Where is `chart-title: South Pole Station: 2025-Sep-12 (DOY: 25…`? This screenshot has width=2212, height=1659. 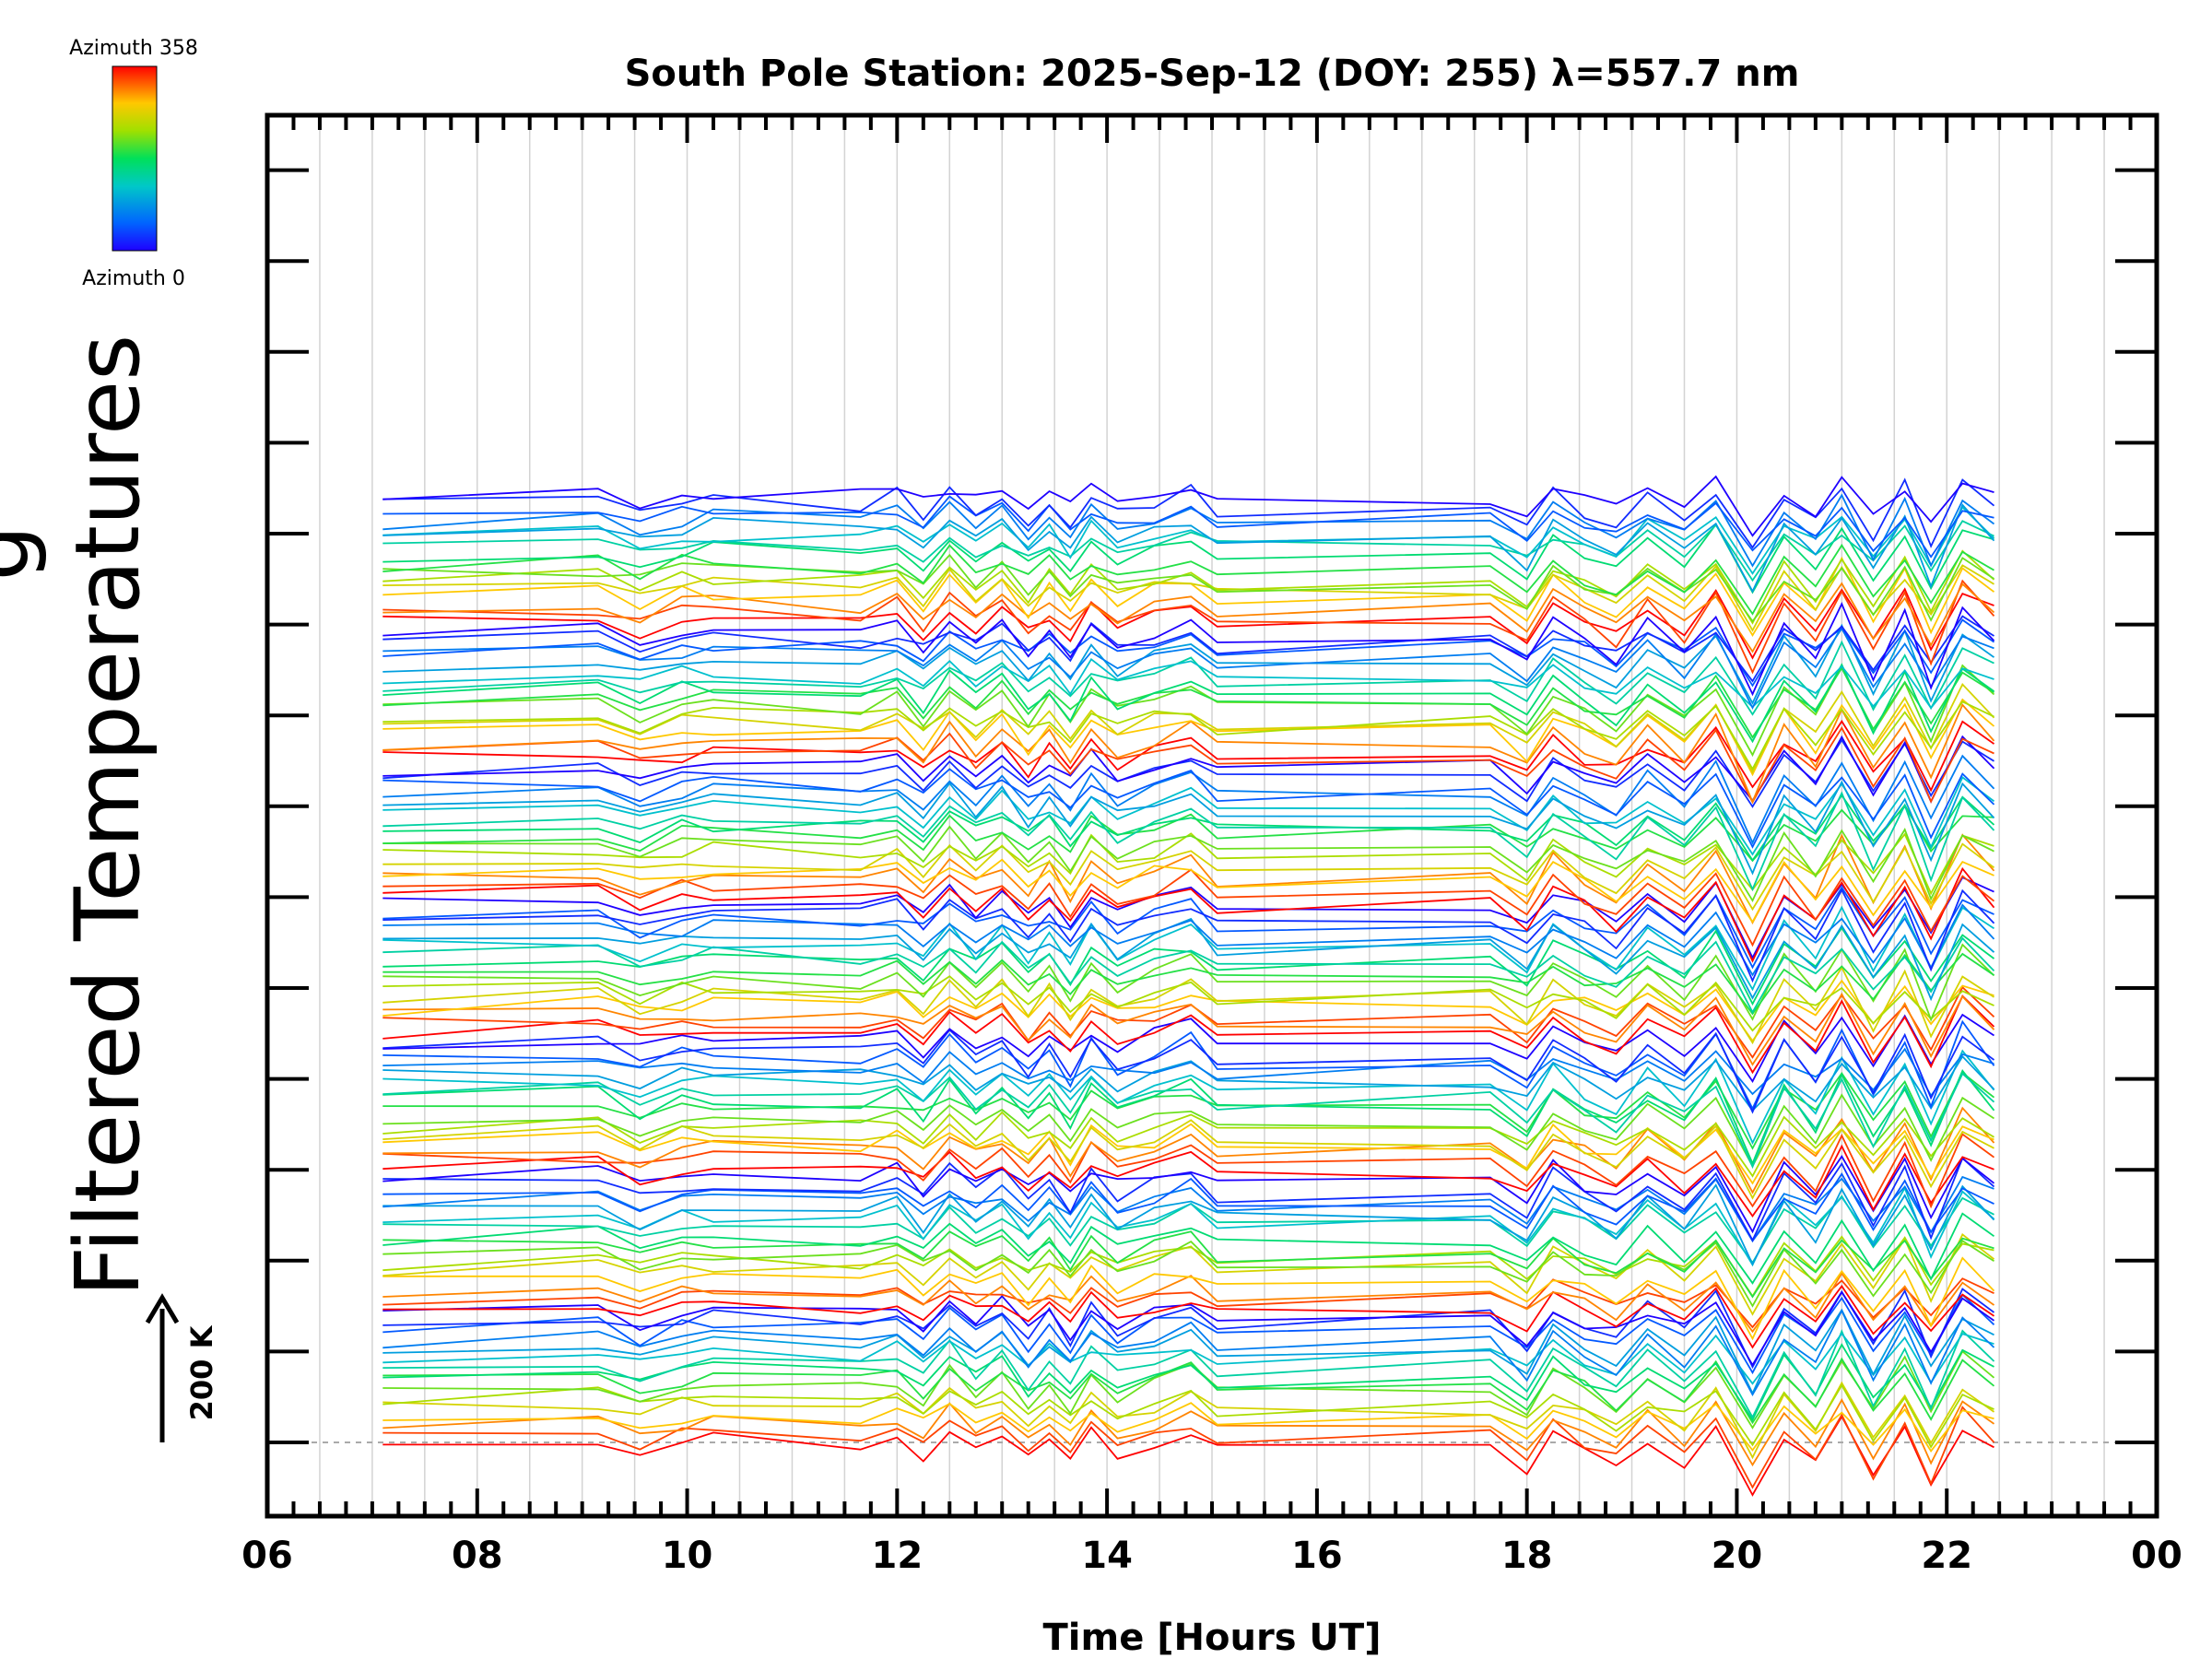
chart-title: South Pole Station: 2025-Sep-12 (DOY: 25… is located at coordinates (1212, 74).